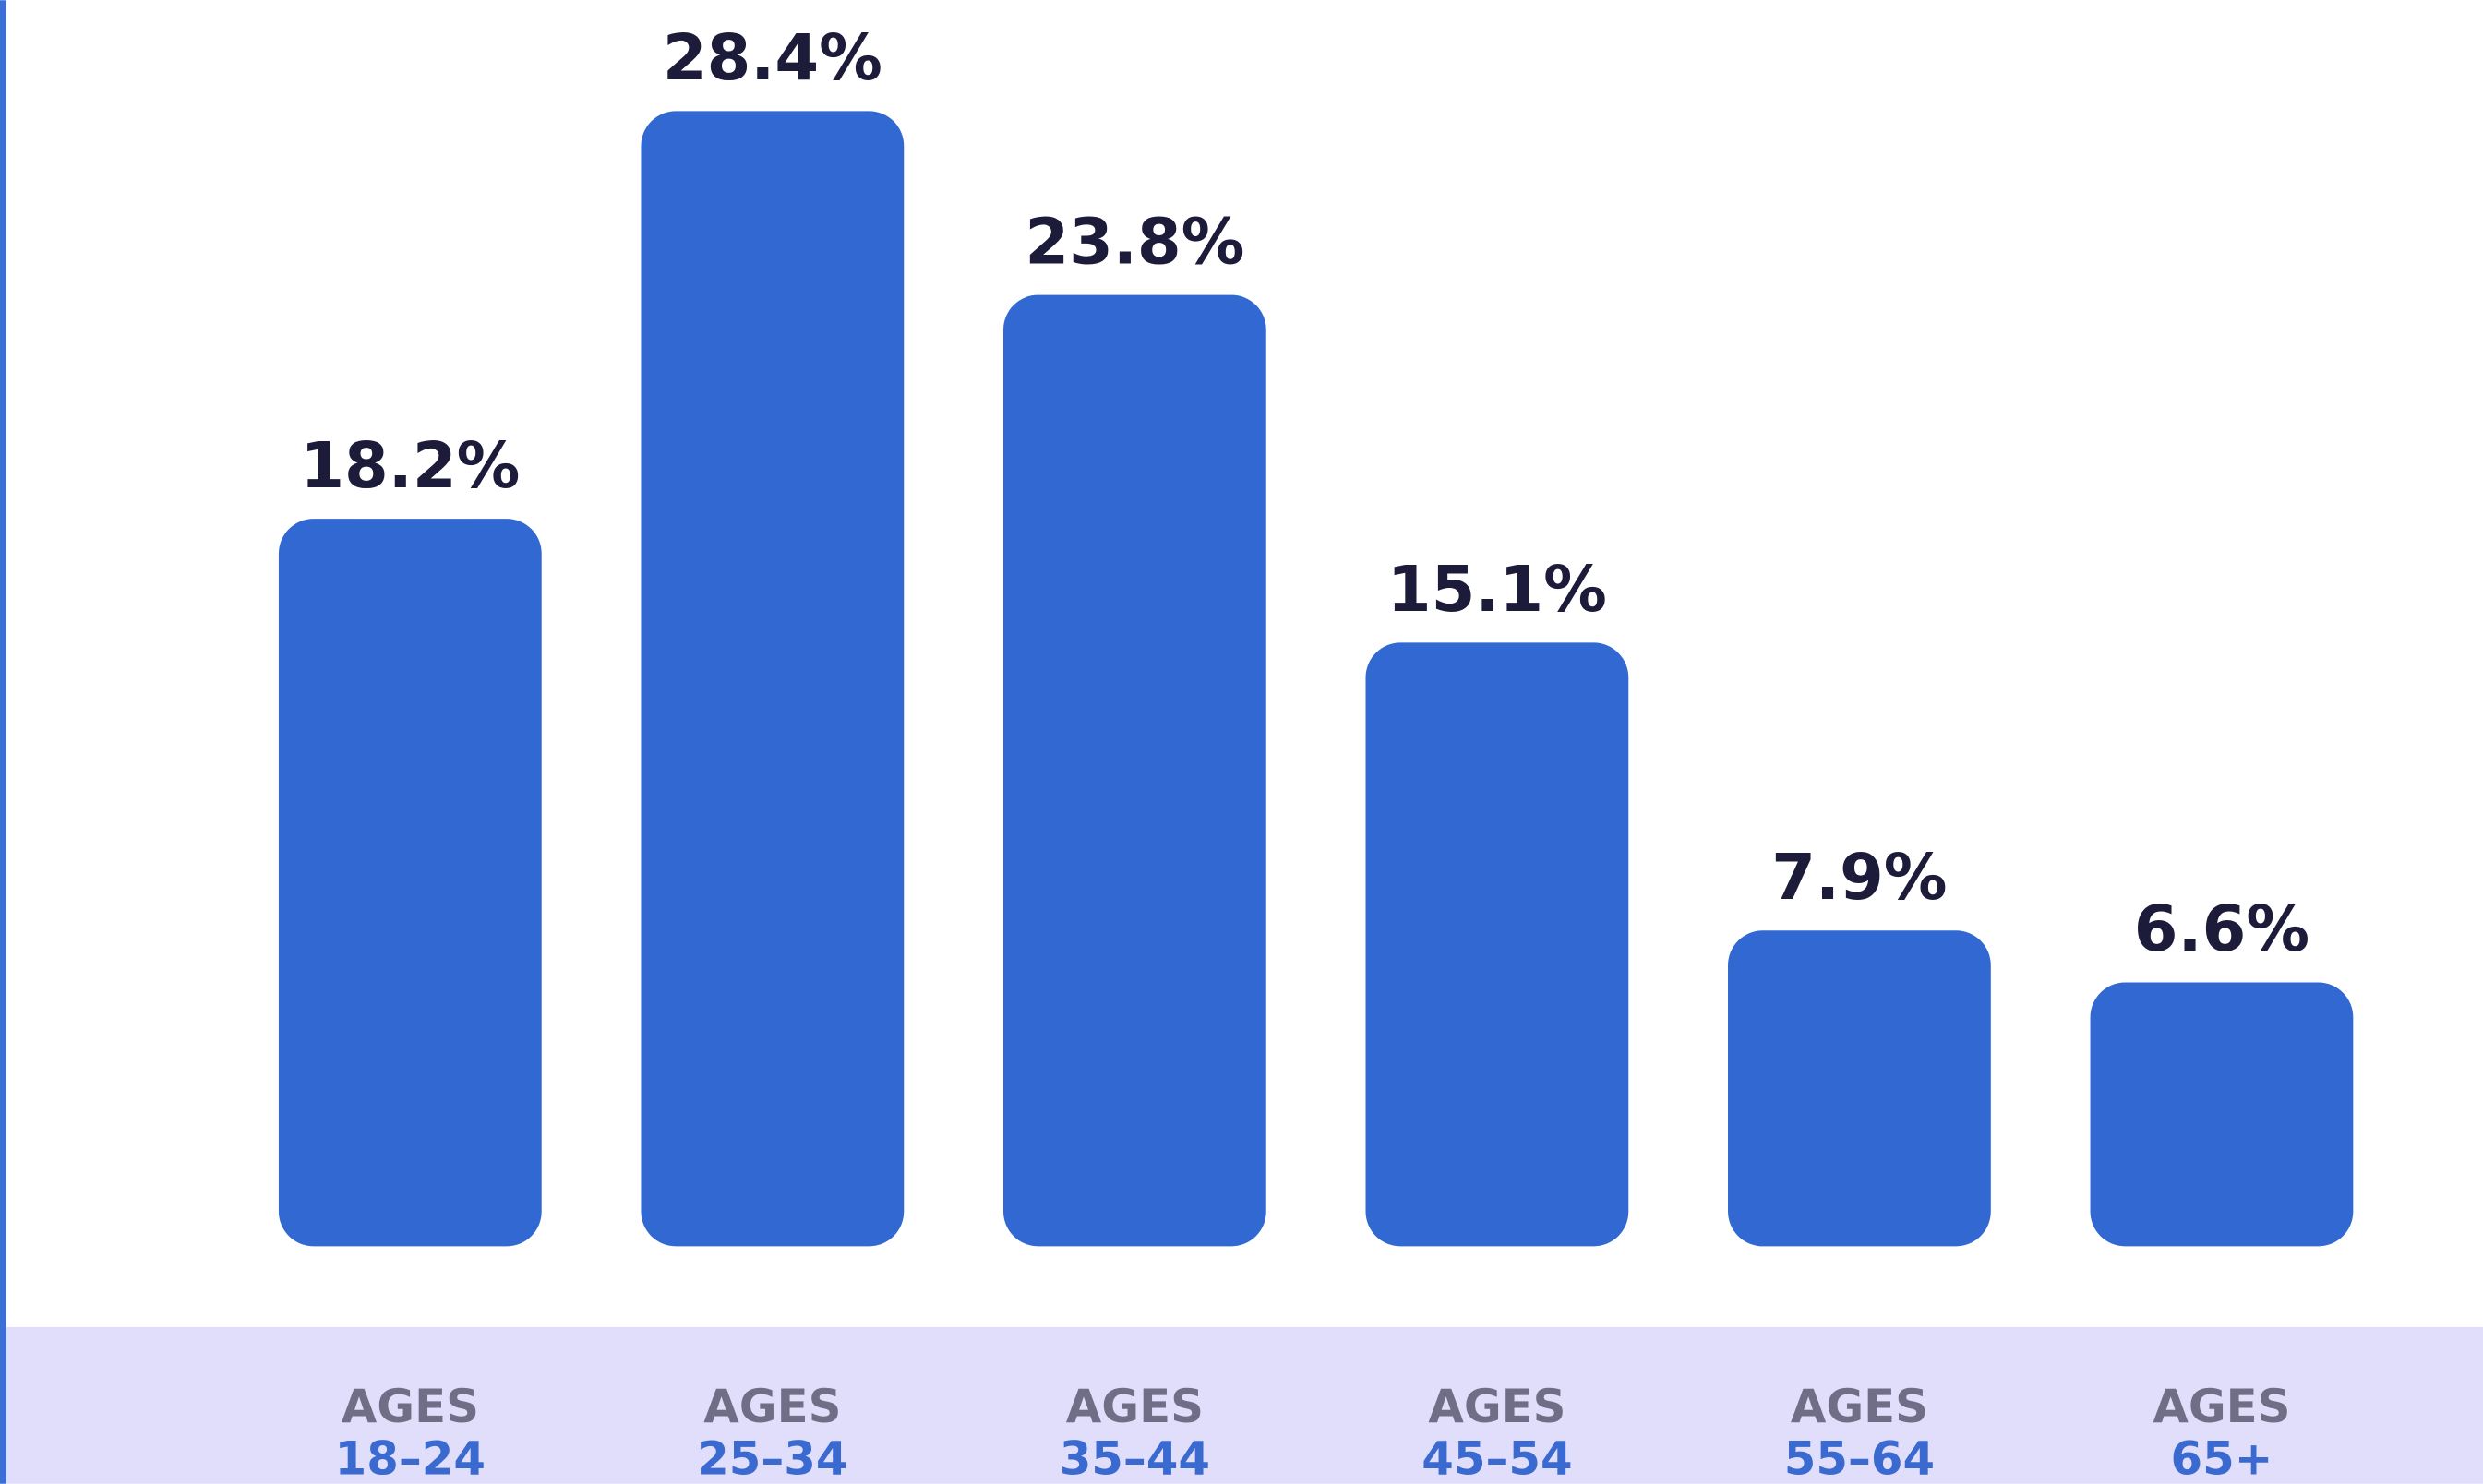 The width and height of the screenshot is (2483, 1484). I want to click on value-label: 28.4%, so click(773, 58).